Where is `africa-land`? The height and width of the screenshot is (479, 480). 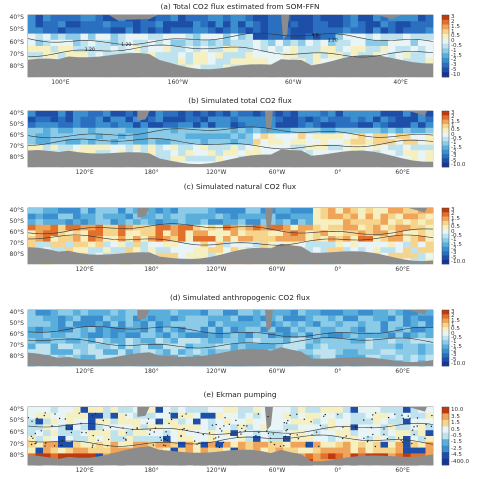
africa-land is located at coordinates (417, 312).